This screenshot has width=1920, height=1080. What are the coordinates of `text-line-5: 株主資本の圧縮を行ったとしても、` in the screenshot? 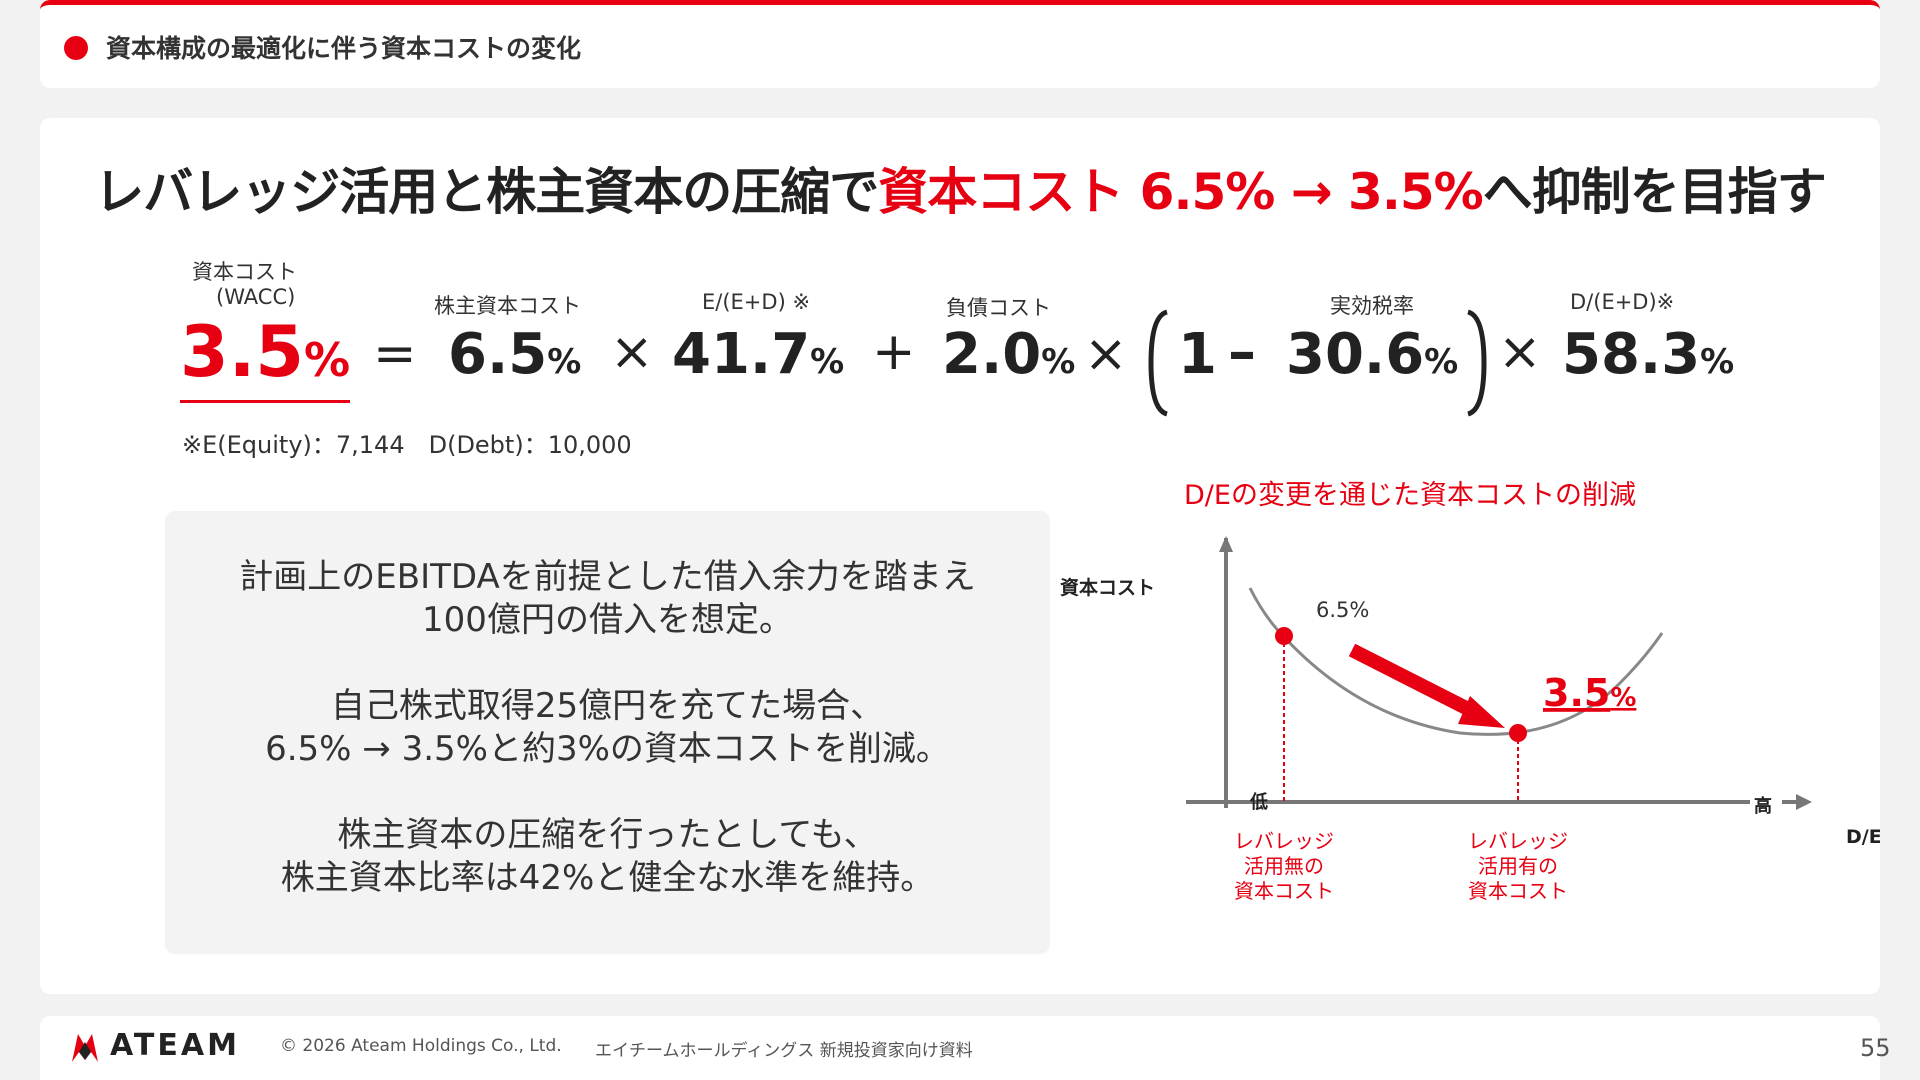 It's located at (607, 835).